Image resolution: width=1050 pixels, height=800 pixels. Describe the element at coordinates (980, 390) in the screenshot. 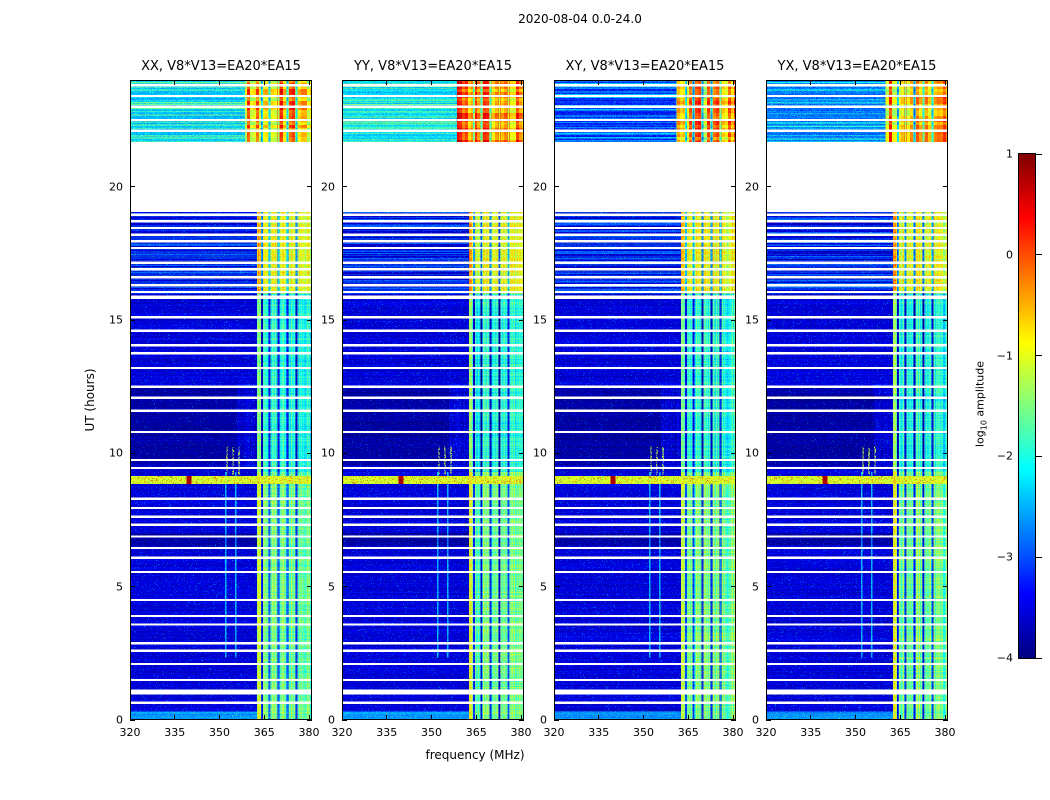

I see `colorbar-label-post: amplitude` at that location.